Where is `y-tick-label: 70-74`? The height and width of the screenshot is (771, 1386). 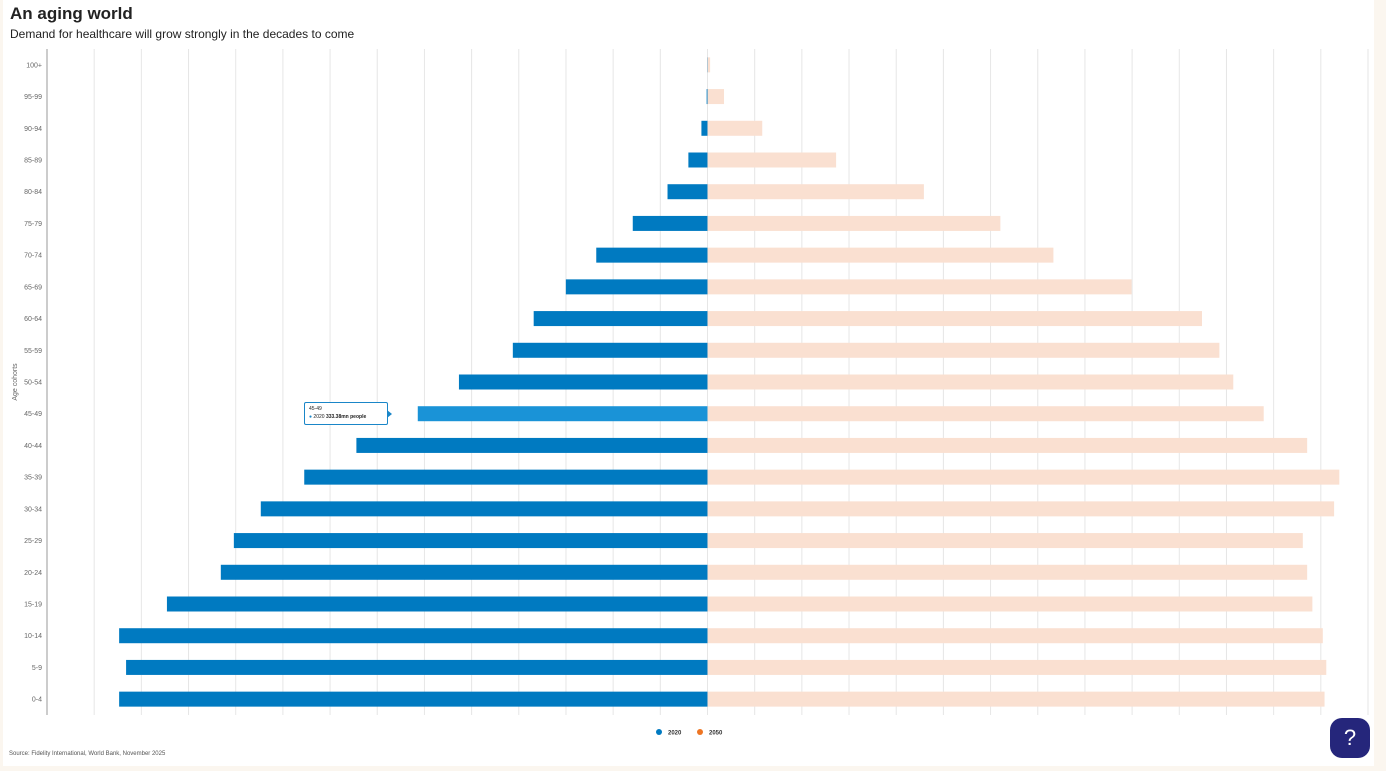 y-tick-label: 70-74 is located at coordinates (33, 256).